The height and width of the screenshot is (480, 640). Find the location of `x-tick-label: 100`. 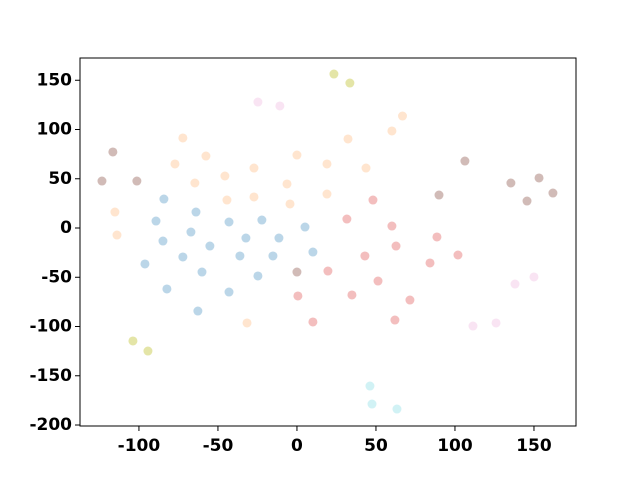

x-tick-label: 100 is located at coordinates (455, 446).